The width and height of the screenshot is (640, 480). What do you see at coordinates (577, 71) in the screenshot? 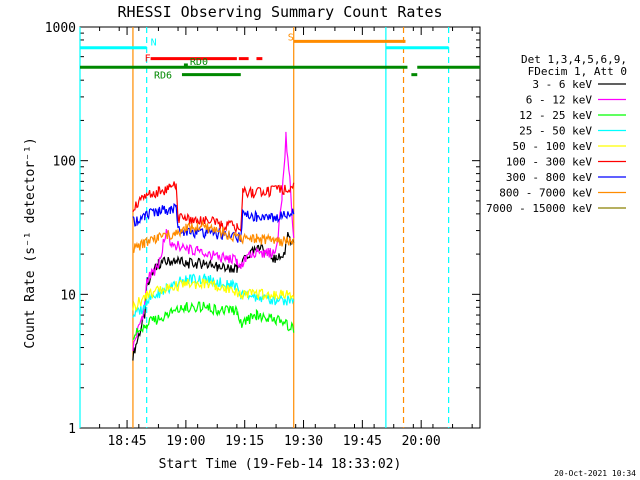
I see `legend-header: FDecim 1, Att 0` at bounding box center [577, 71].